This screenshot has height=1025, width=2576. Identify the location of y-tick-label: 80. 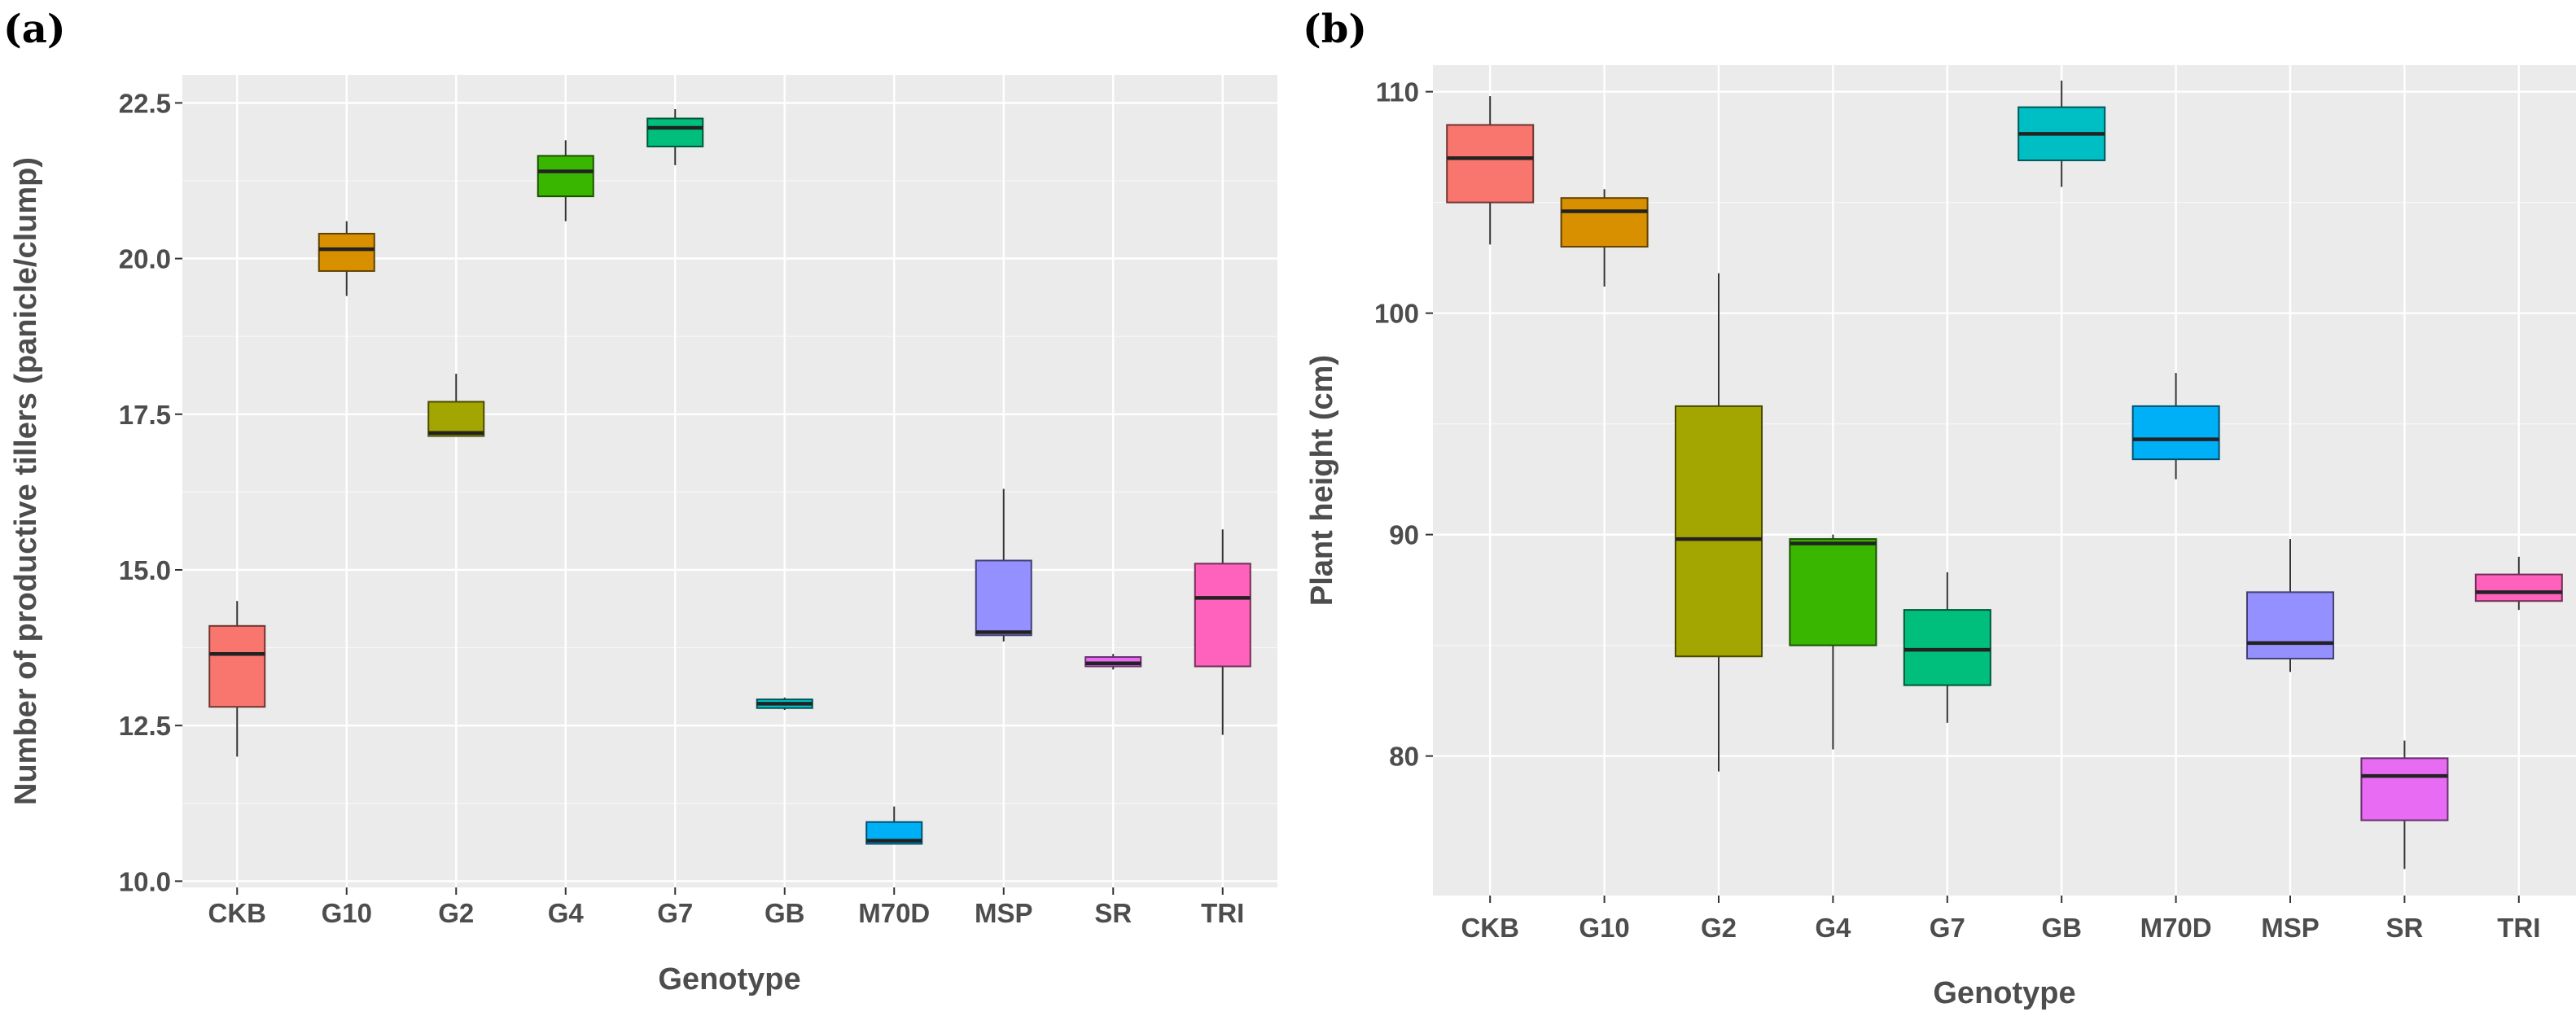
(1404, 757).